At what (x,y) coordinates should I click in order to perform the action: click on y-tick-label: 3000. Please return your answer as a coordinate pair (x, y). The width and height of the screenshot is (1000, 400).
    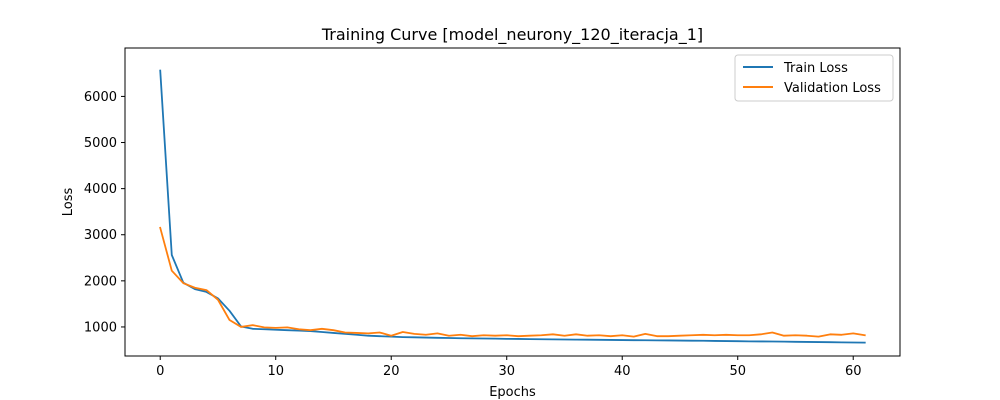
    Looking at the image, I should click on (100, 235).